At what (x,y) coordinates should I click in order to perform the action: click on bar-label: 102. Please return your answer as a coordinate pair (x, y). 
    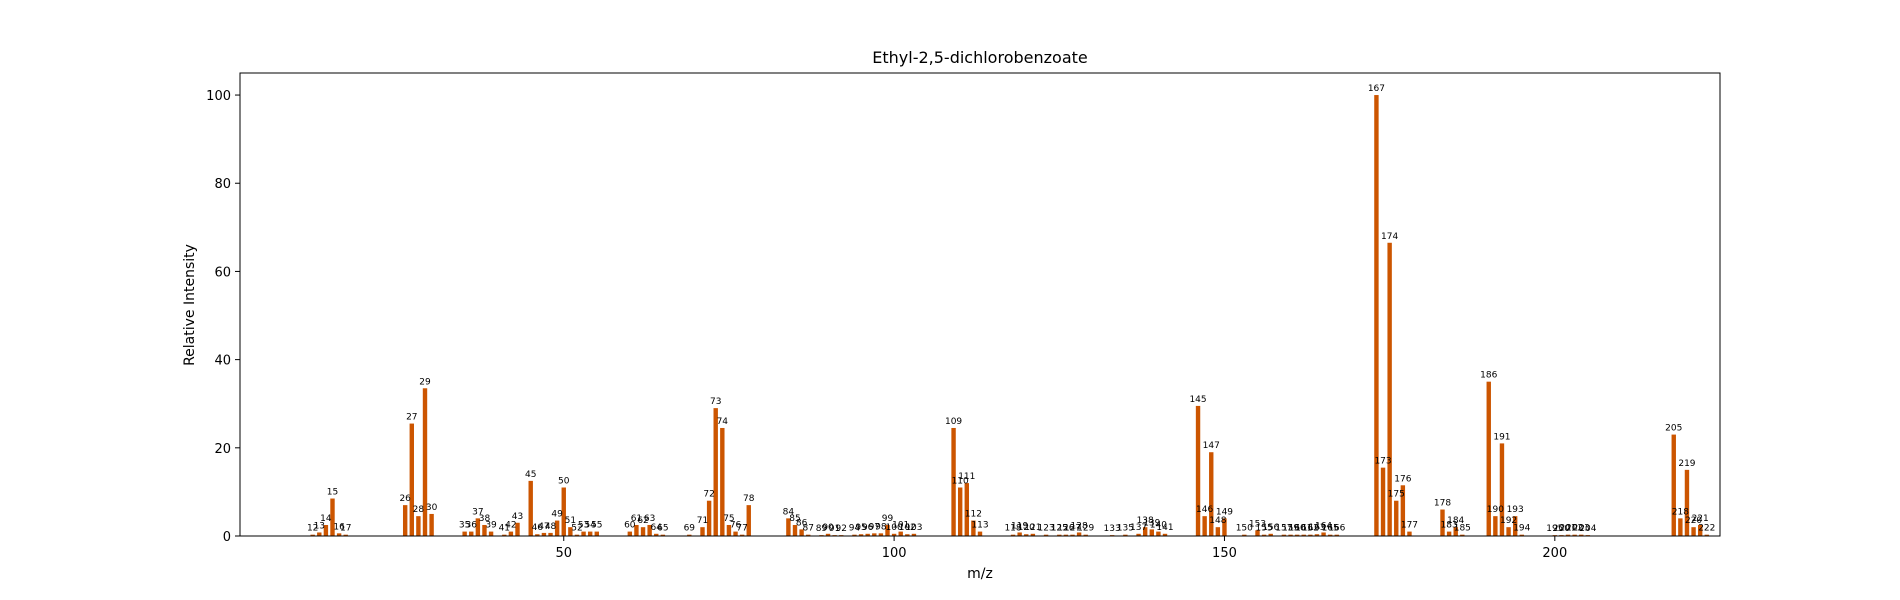
    Looking at the image, I should click on (907, 528).